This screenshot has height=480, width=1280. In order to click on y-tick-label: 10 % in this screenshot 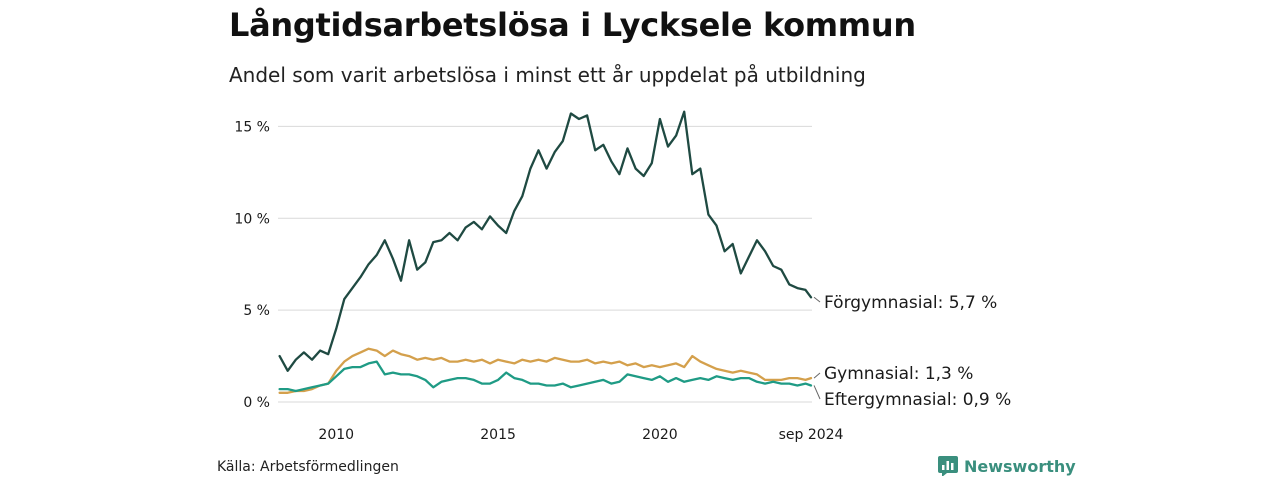, I will do `click(252, 219)`.